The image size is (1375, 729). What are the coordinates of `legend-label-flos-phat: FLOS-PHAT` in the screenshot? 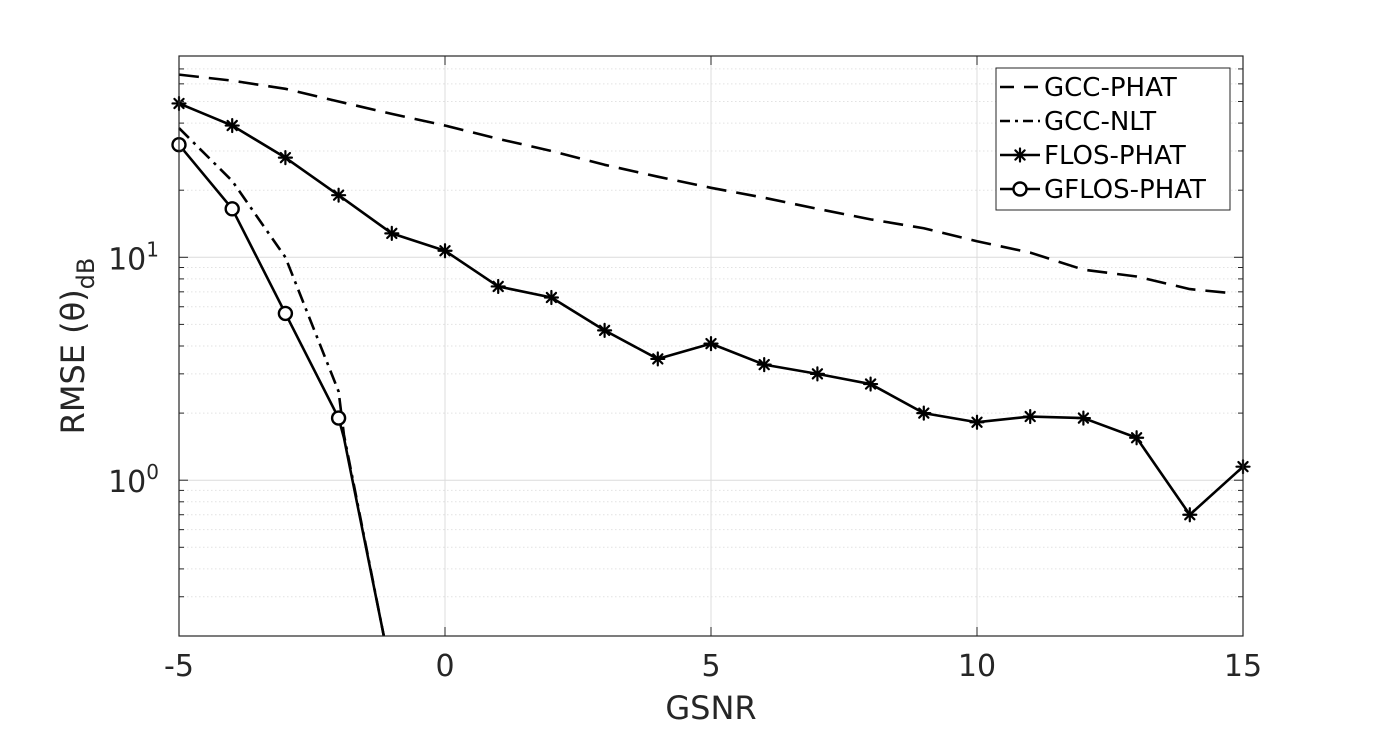 It's located at (1115, 156).